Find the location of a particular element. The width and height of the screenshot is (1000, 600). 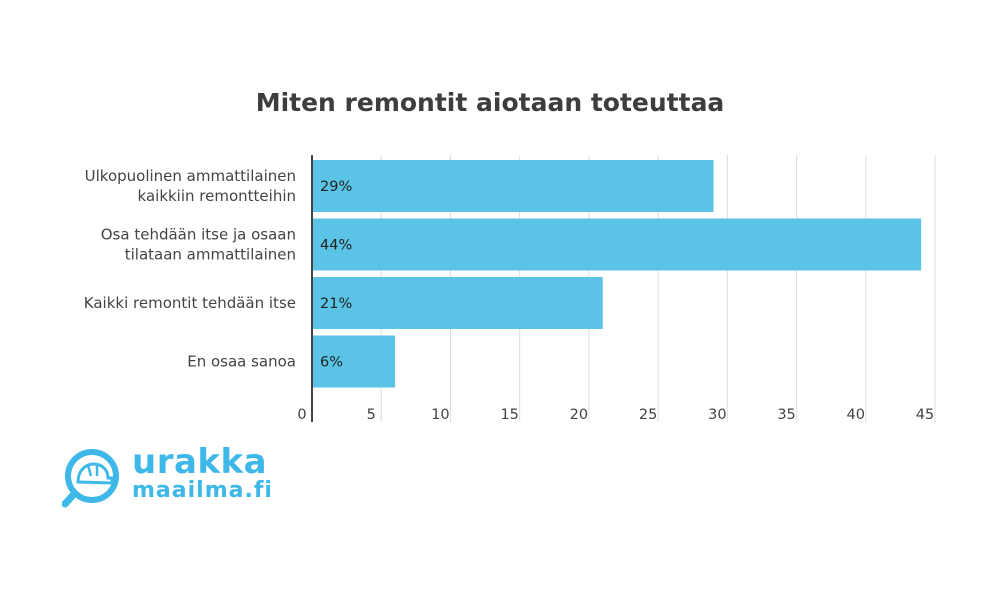

x-tick-label: 20 is located at coordinates (579, 415).